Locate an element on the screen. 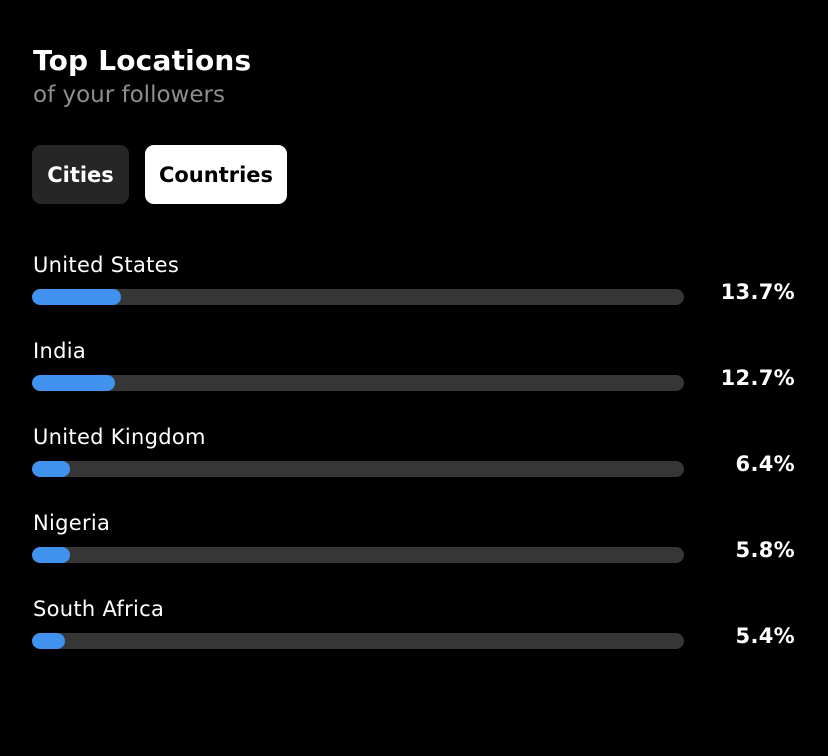  location-percent: 5.4% is located at coordinates (765, 636).